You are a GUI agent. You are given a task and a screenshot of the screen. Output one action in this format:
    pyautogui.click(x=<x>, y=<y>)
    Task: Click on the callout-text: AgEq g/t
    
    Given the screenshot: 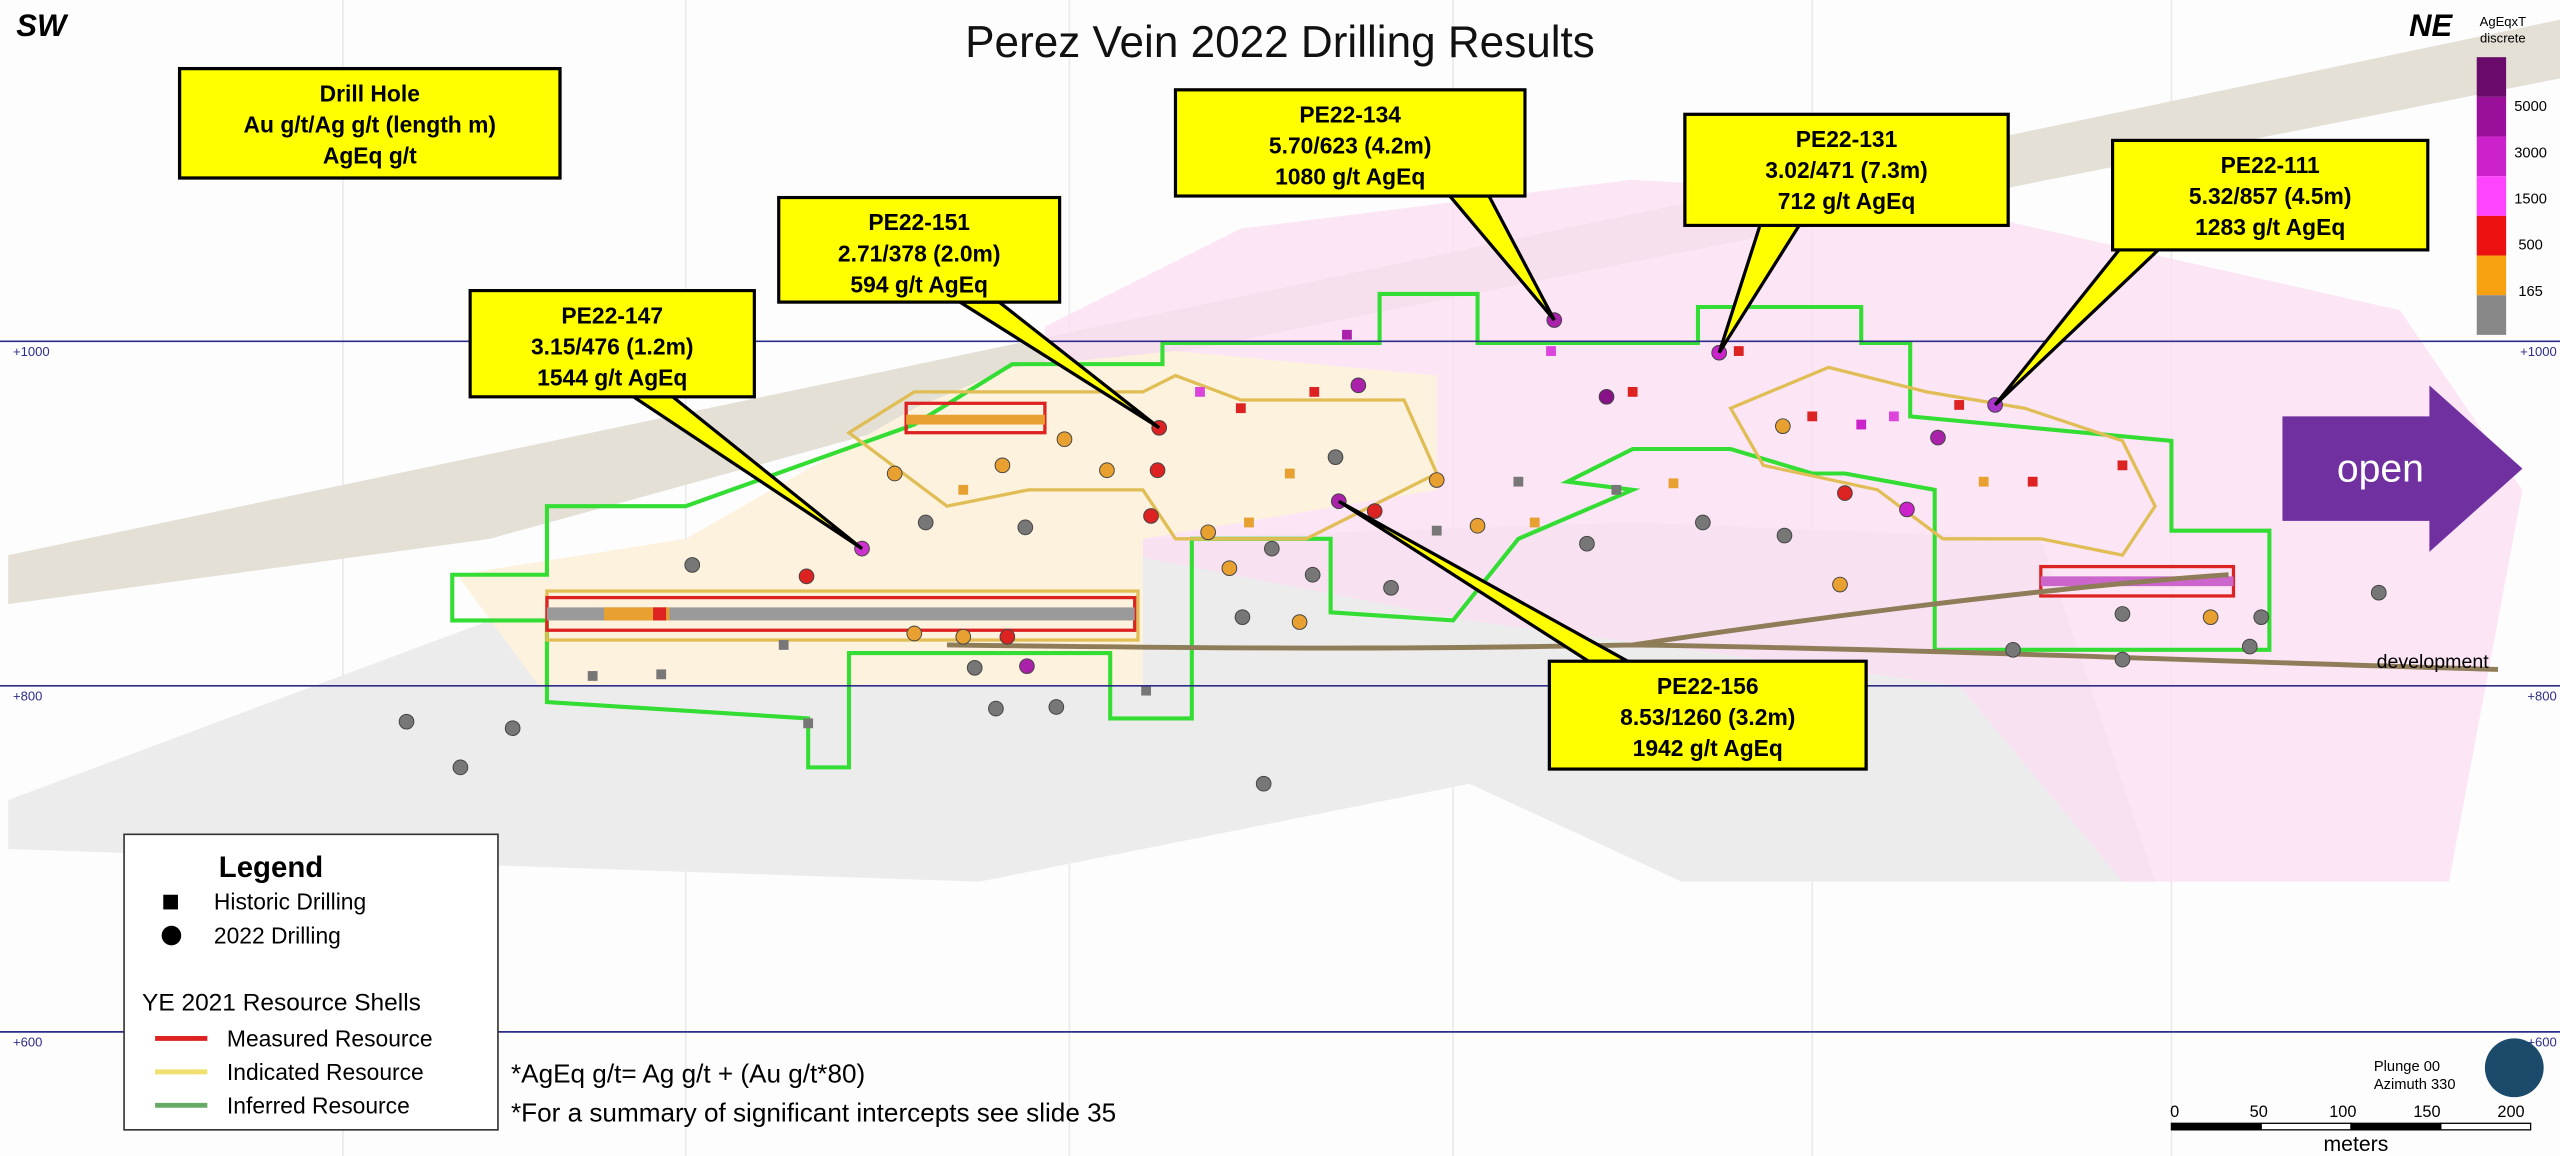 What is the action you would take?
    pyautogui.click(x=370, y=155)
    